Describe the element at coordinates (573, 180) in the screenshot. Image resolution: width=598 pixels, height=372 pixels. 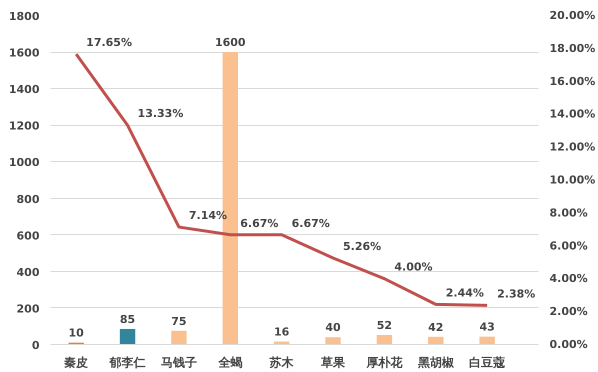
I see `y2-tick-label: 10.00%` at that location.